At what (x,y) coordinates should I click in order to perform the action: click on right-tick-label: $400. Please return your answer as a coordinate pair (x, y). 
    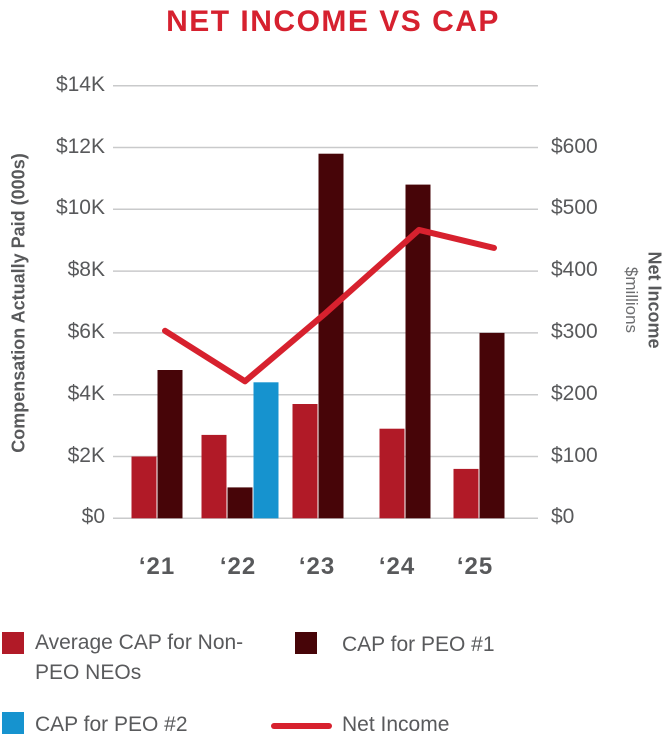
    Looking at the image, I should click on (574, 270).